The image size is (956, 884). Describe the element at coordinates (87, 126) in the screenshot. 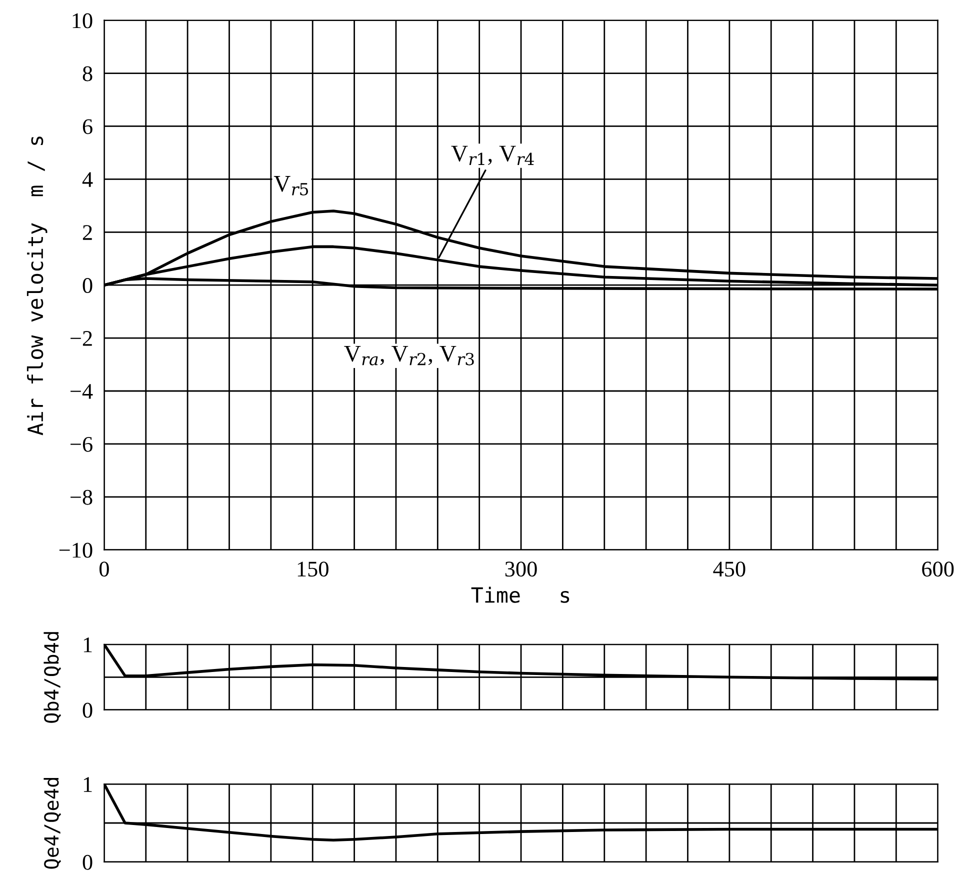

I see `y-tick-label: 6` at that location.